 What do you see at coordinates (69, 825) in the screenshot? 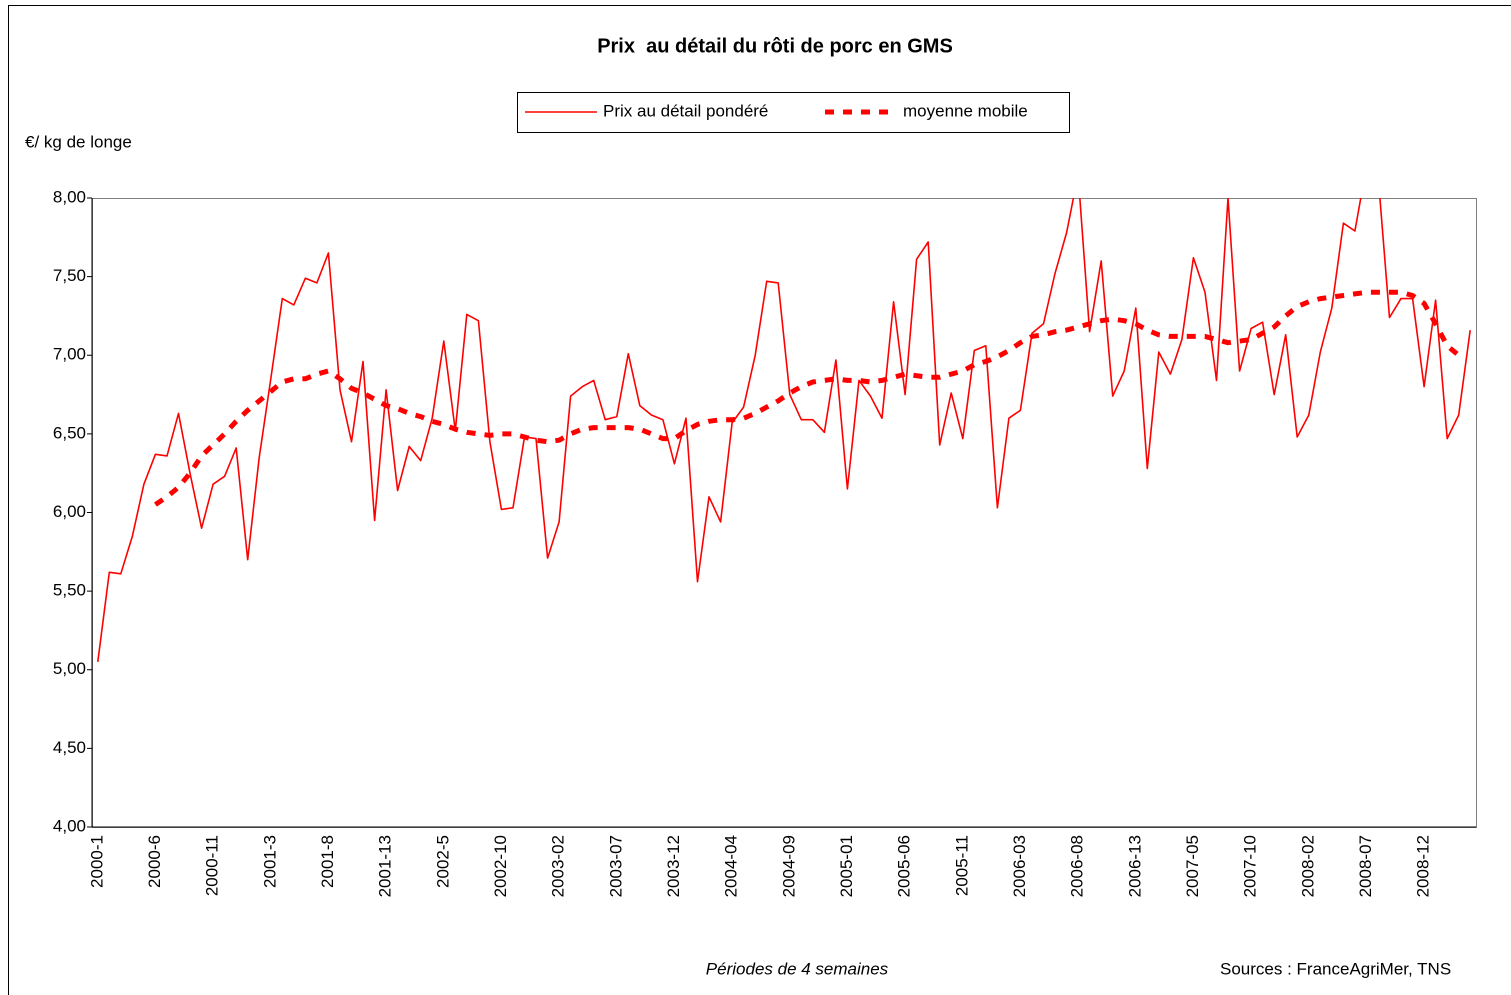
I see `y-tick-label: 4,00` at bounding box center [69, 825].